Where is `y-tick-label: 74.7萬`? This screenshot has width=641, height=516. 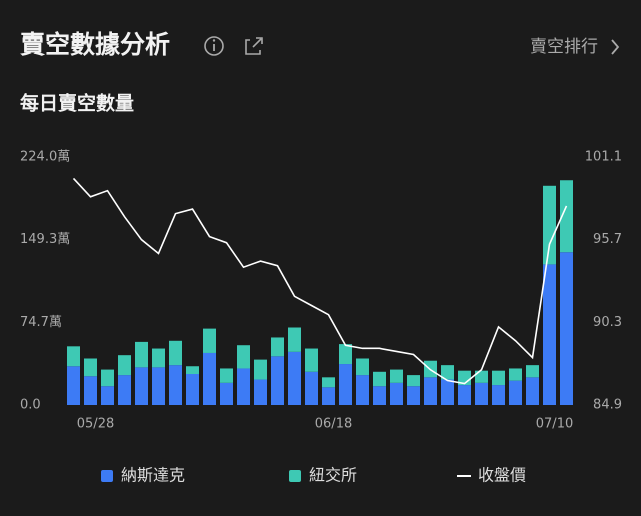 y-tick-label: 74.7萬 is located at coordinates (41, 322).